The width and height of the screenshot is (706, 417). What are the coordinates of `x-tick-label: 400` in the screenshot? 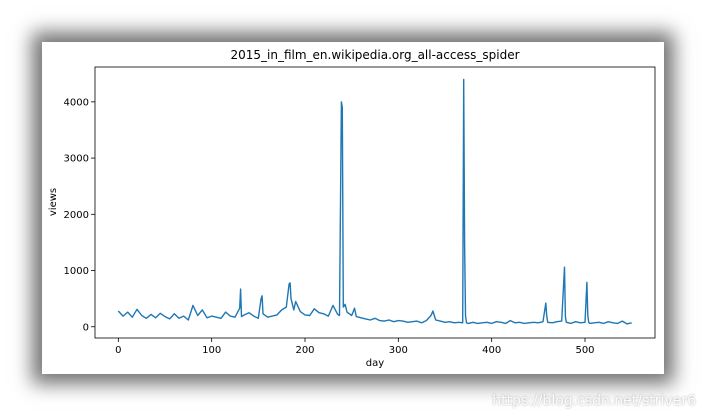 It's located at (491, 350).